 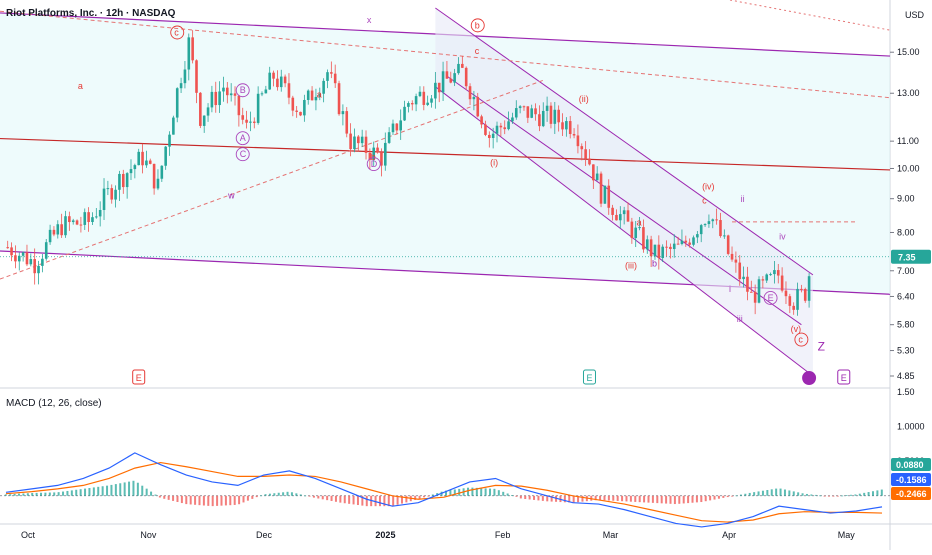 What do you see at coordinates (911, 494) in the screenshot?
I see `macd-value-label: -0.2466` at bounding box center [911, 494].